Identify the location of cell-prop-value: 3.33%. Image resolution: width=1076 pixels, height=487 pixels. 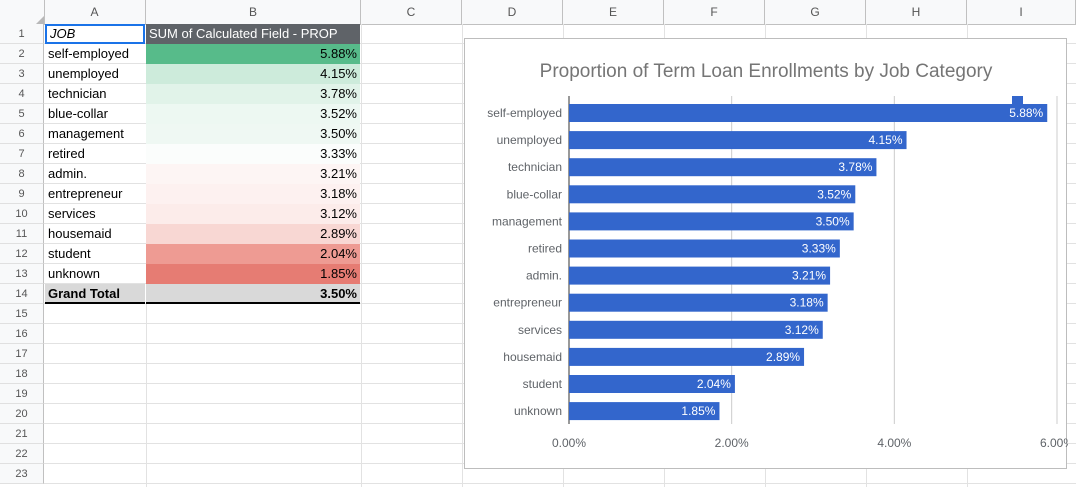
(253, 154).